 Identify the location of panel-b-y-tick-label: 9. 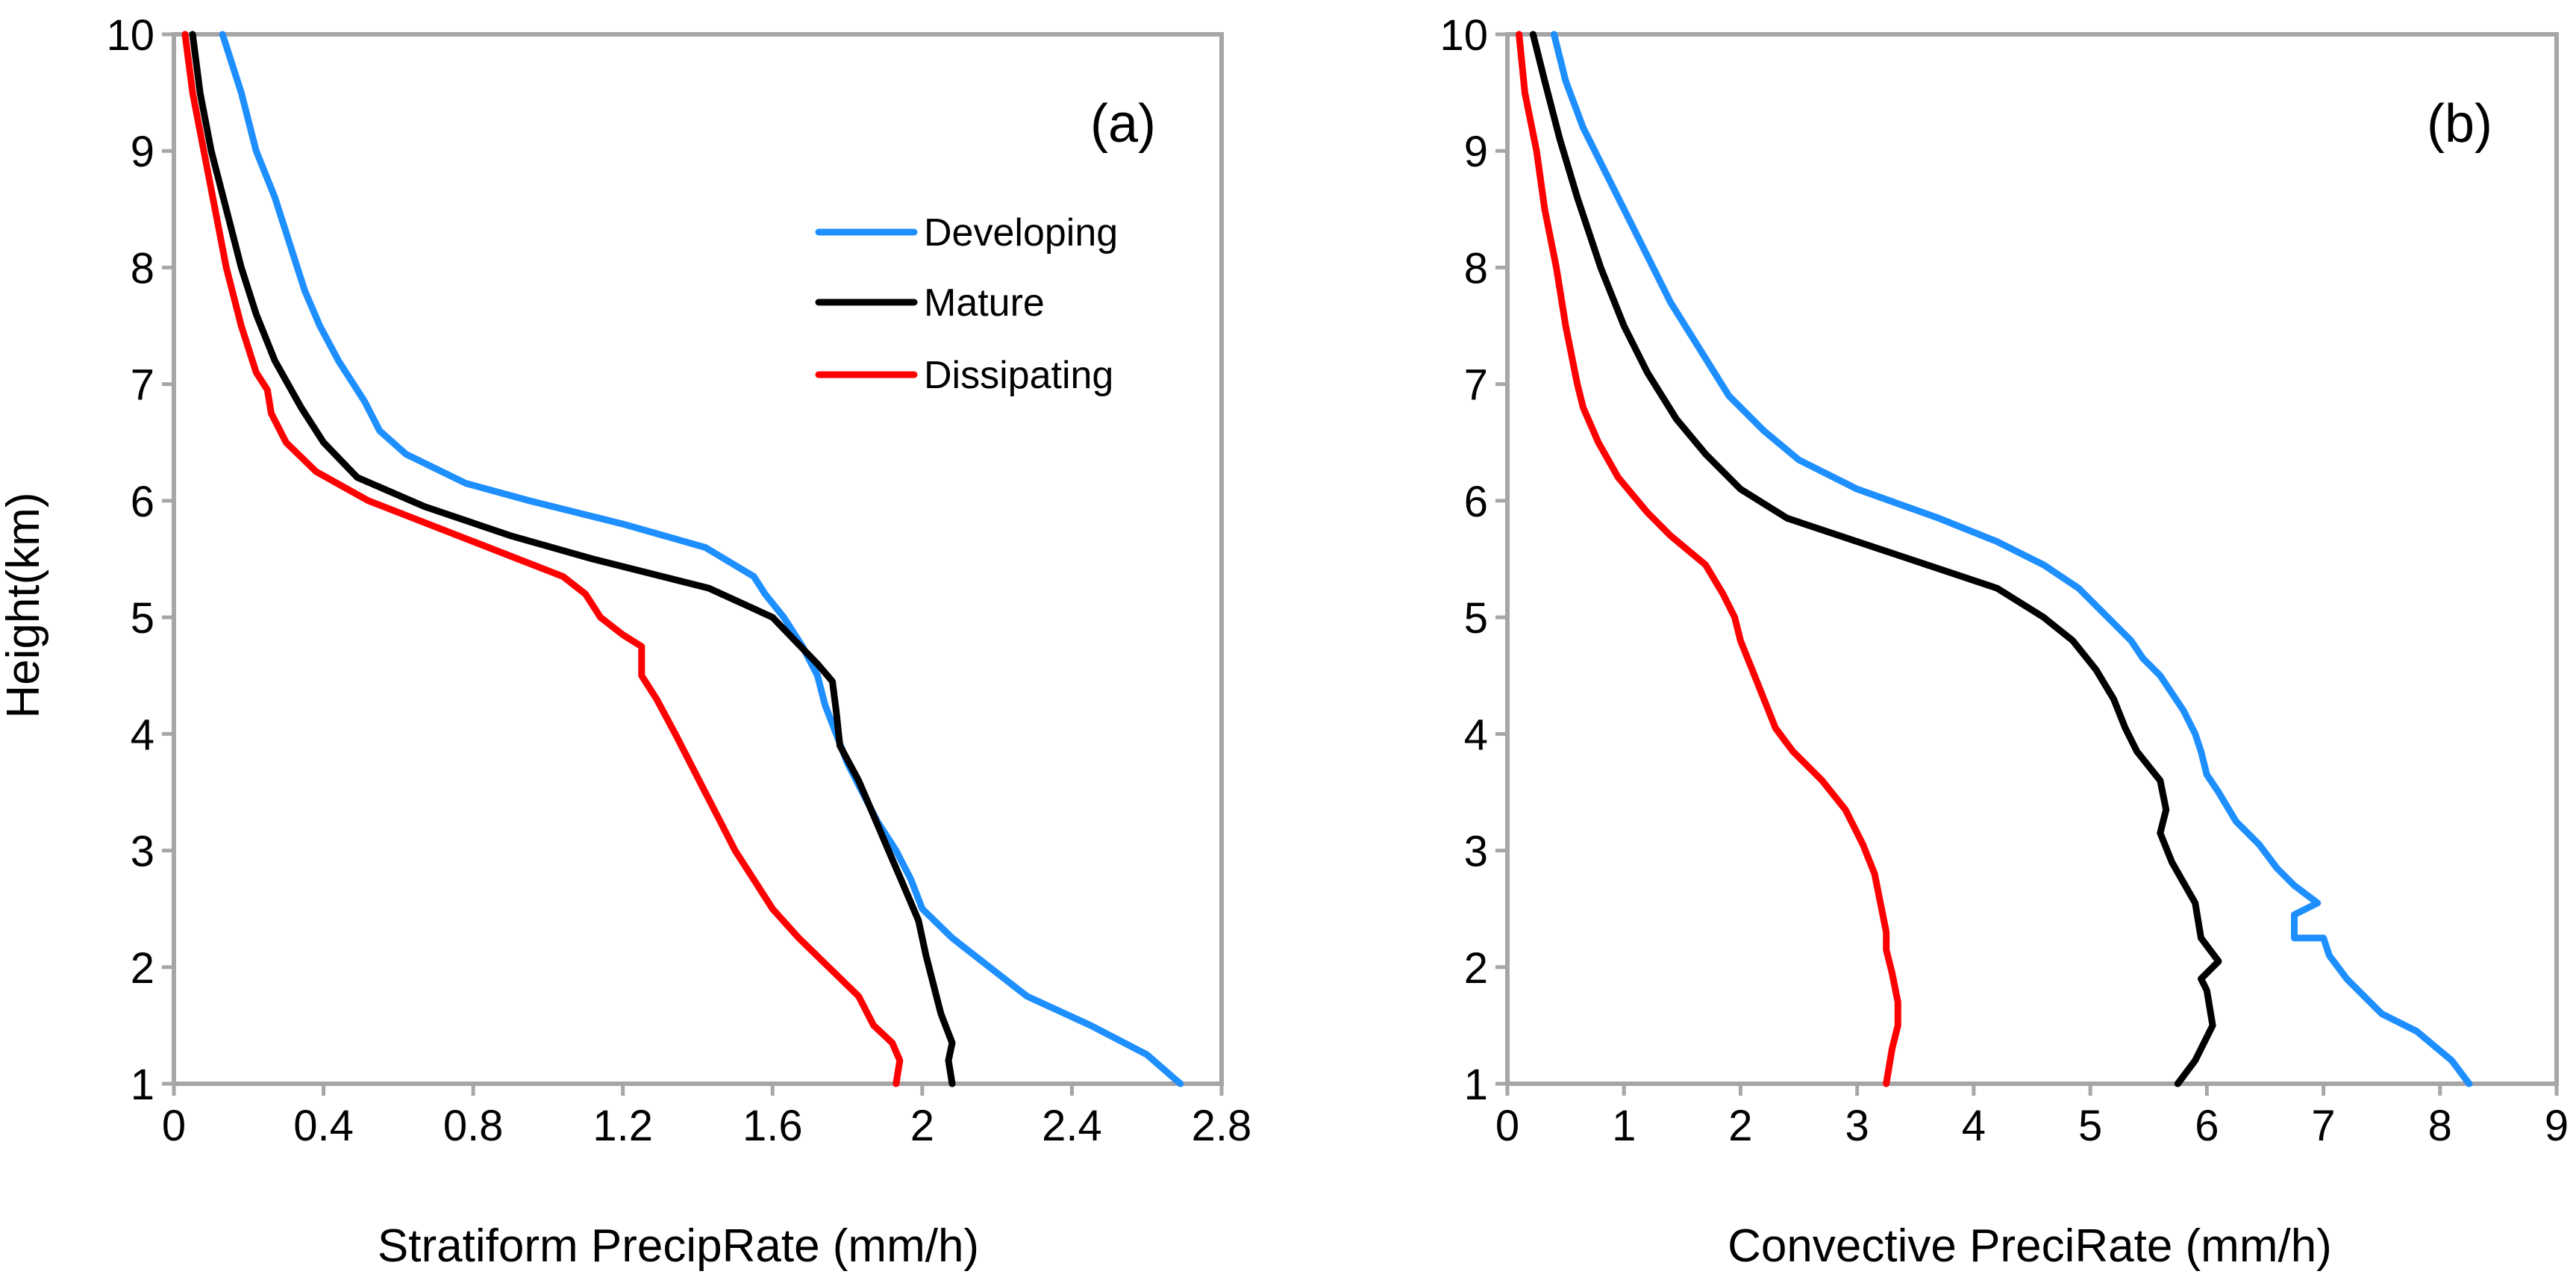
(1476, 152).